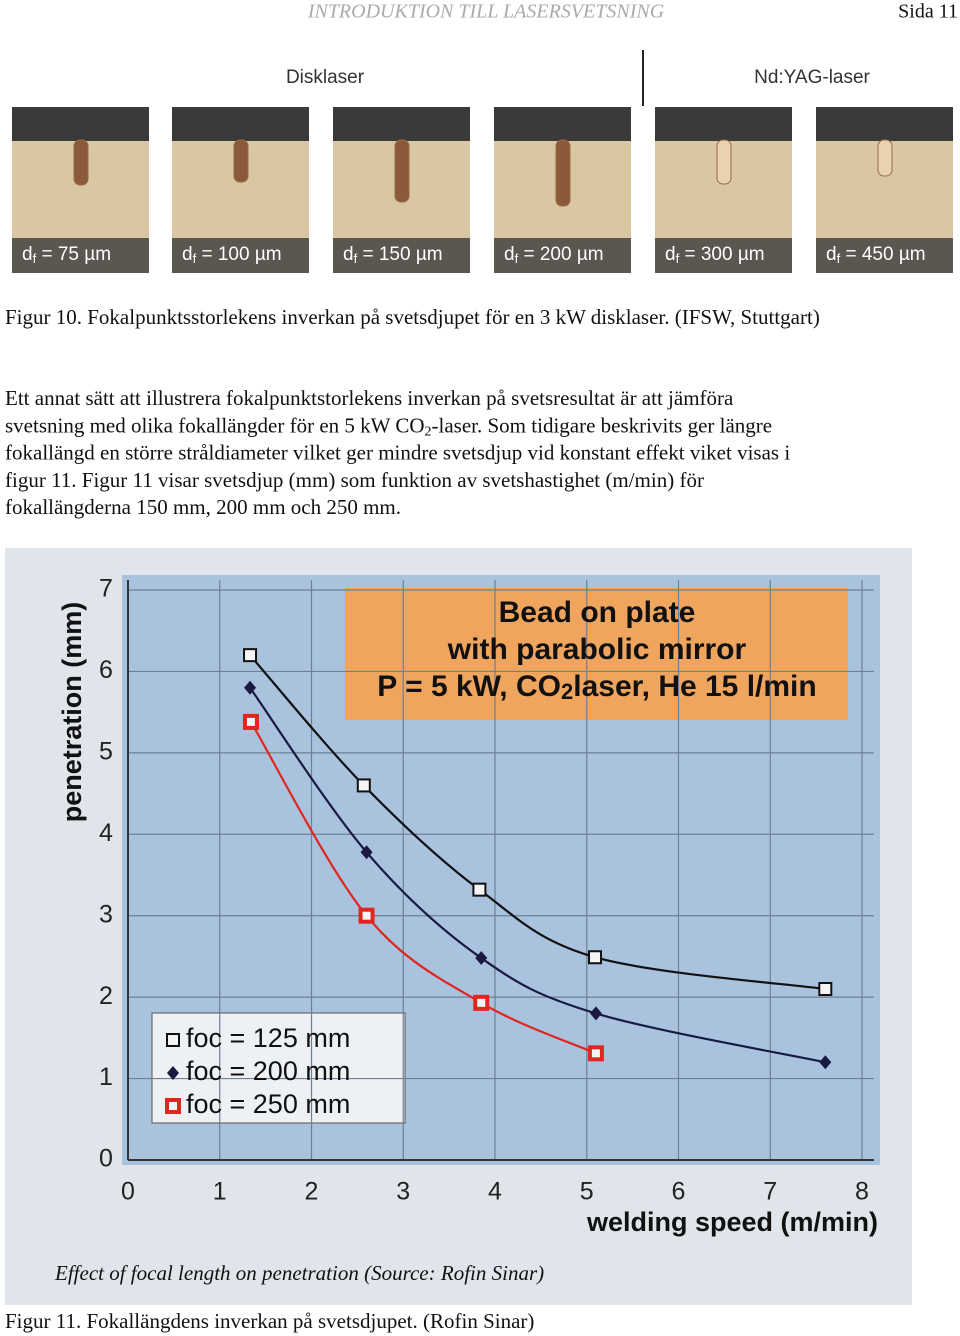  I want to click on micrograph-label: df = 200 µm, so click(554, 255).